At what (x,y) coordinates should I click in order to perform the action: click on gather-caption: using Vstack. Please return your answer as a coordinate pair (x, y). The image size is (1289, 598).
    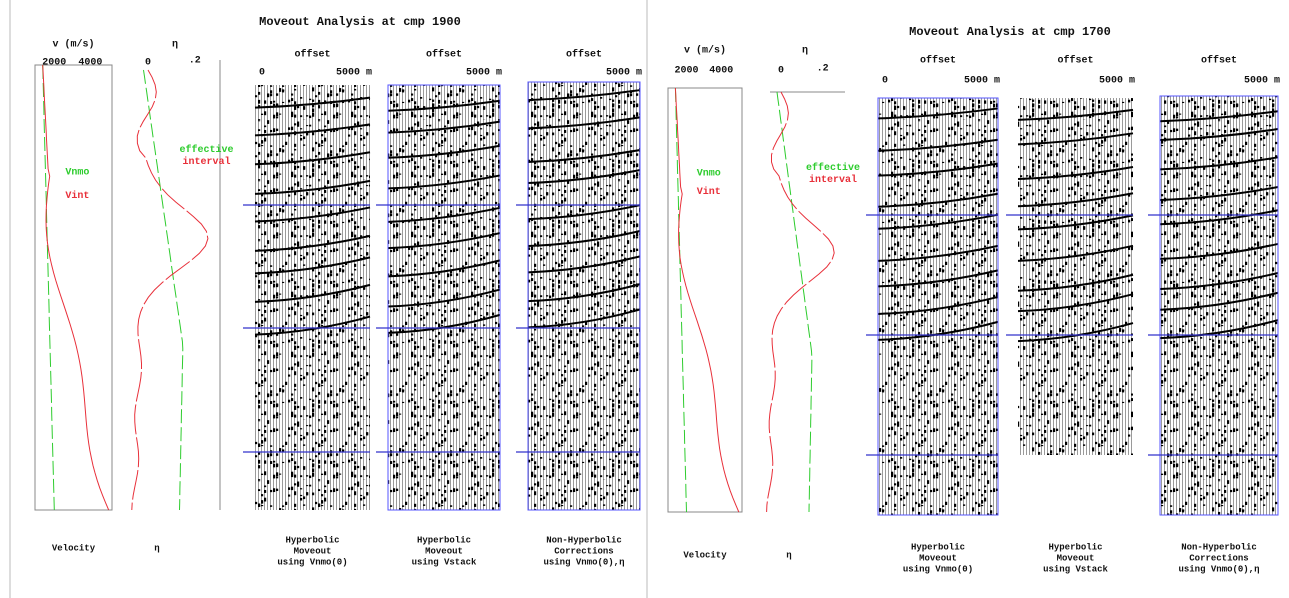
    Looking at the image, I should click on (444, 562).